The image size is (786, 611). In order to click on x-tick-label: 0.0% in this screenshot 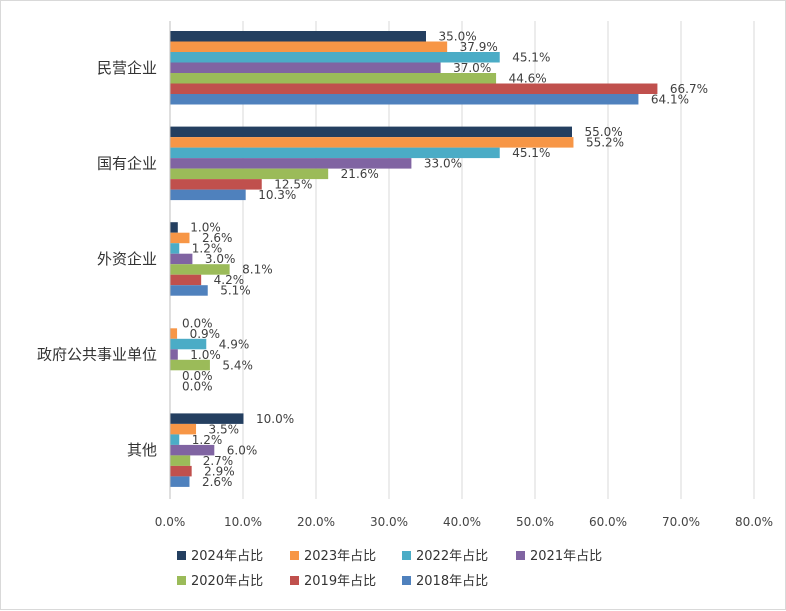, I will do `click(170, 522)`.